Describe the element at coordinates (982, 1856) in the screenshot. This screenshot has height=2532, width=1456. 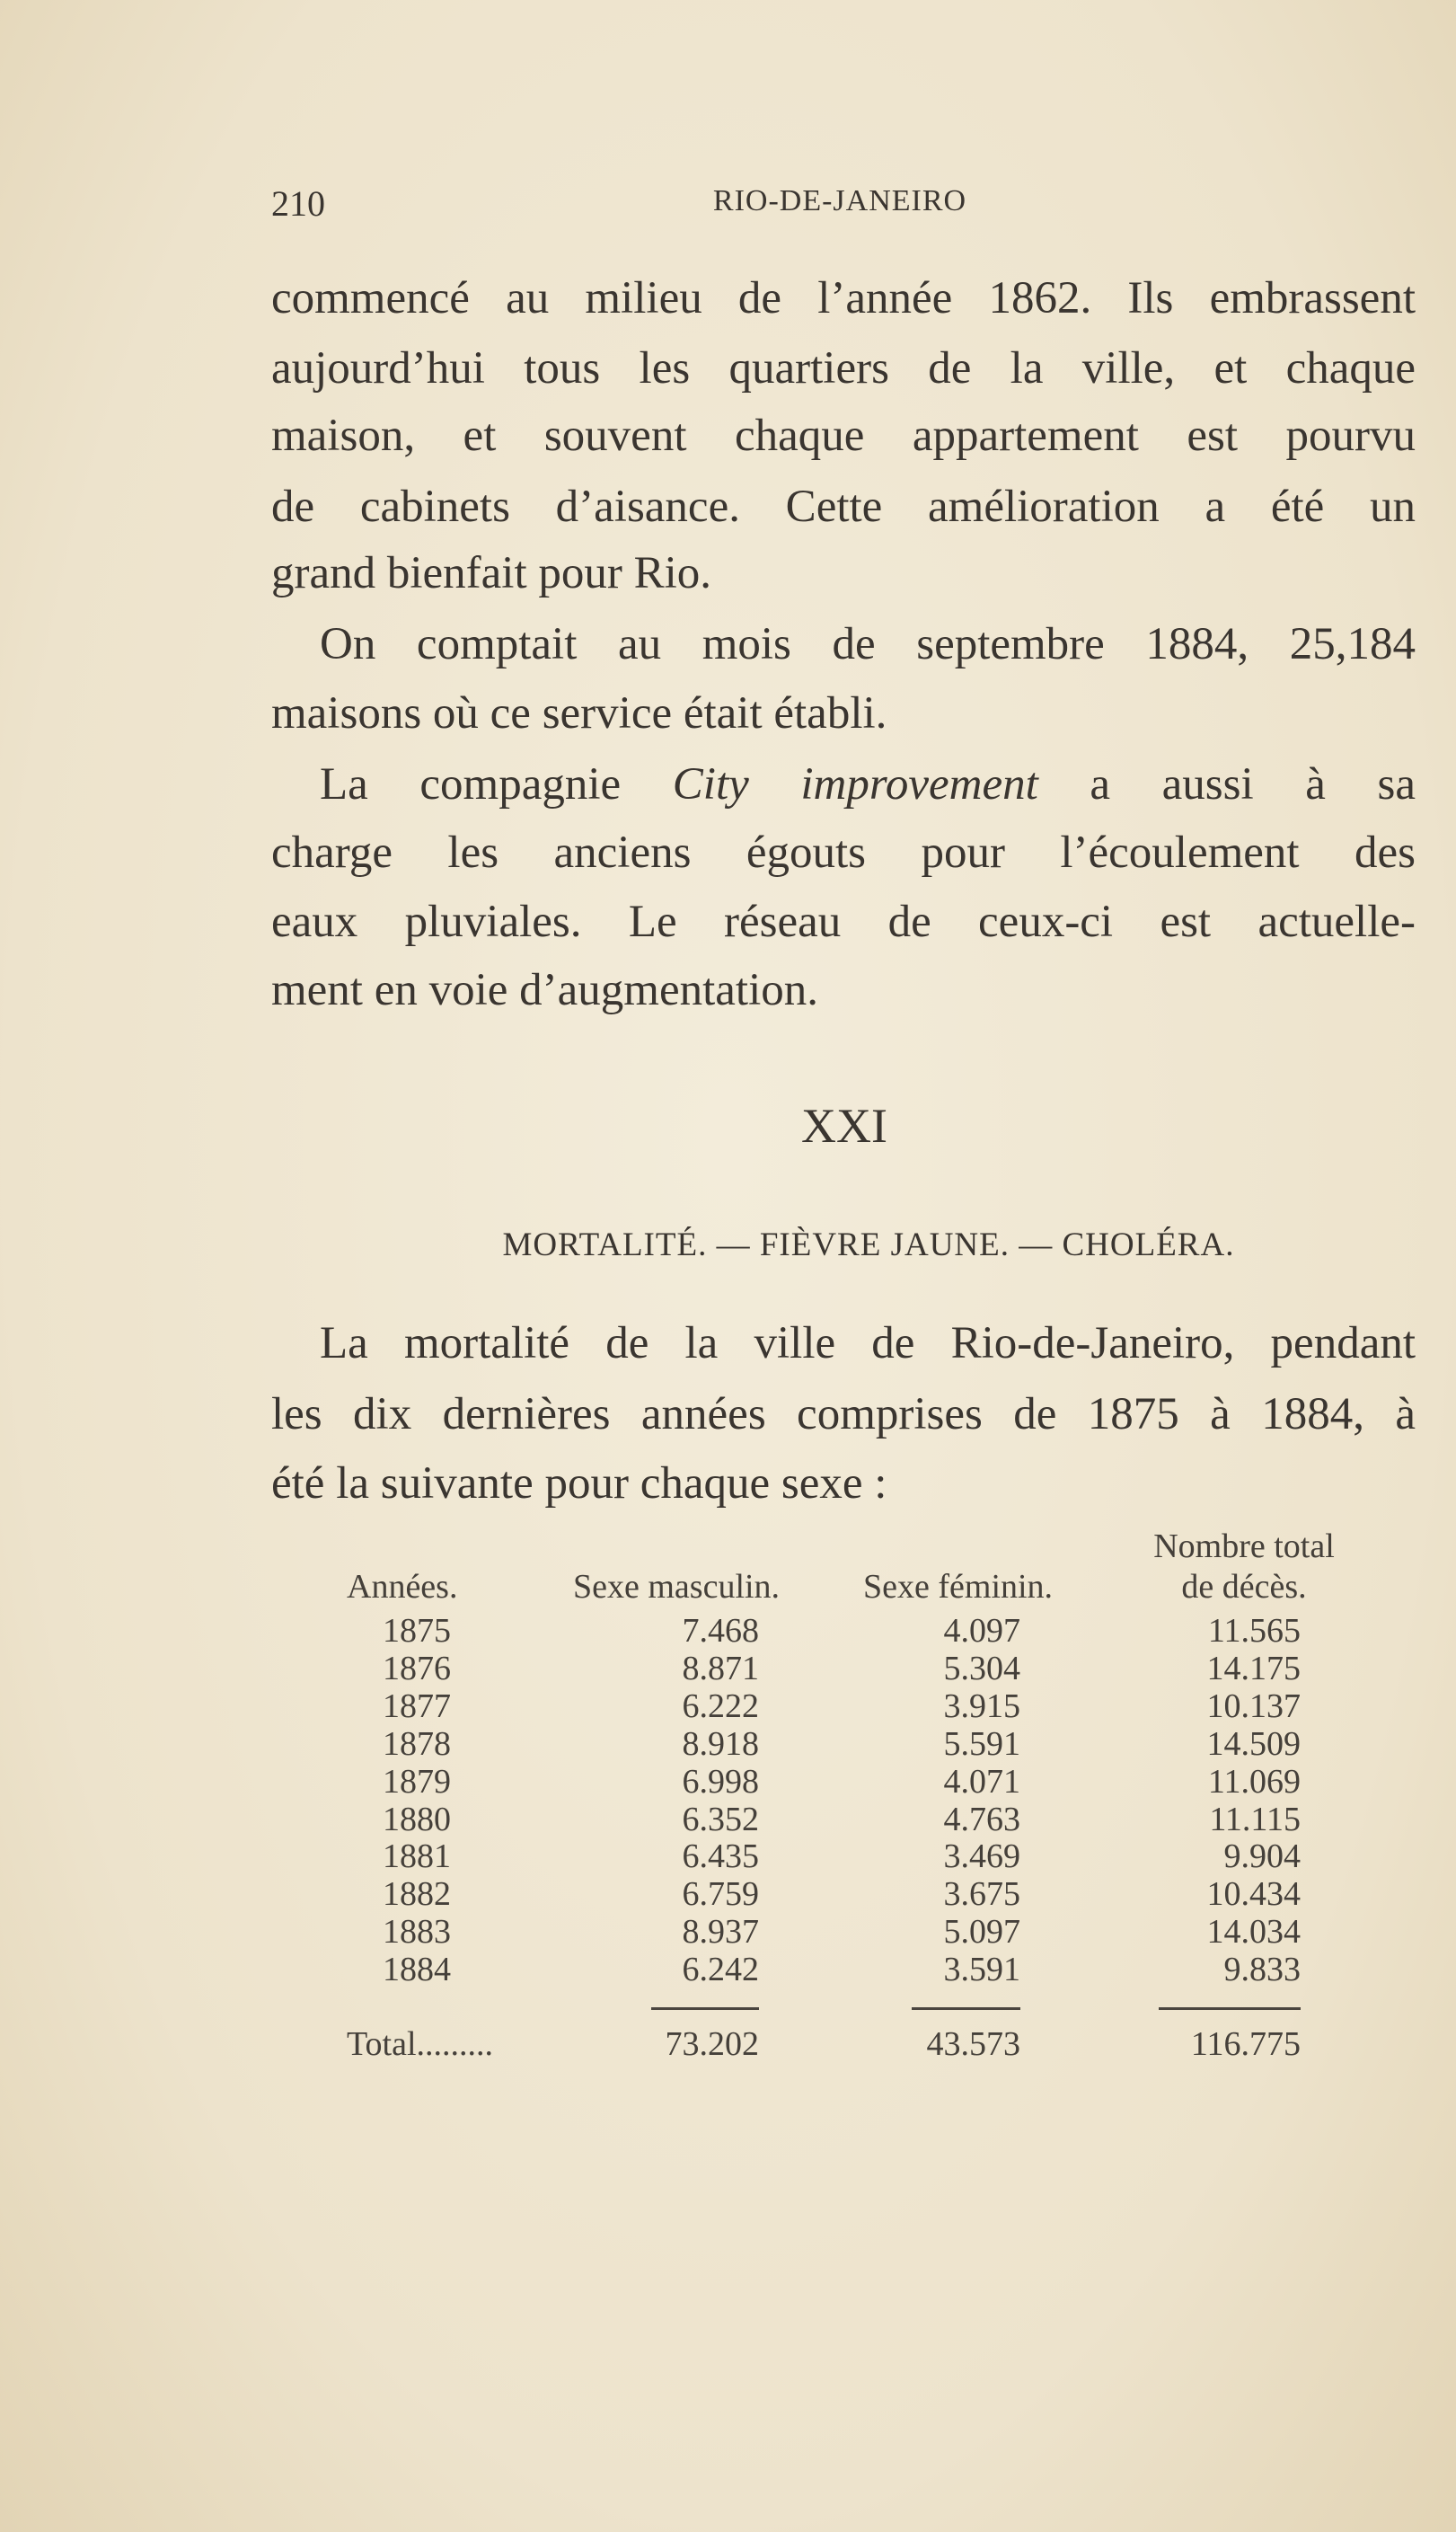
I see `cell-female: 3.469` at that location.